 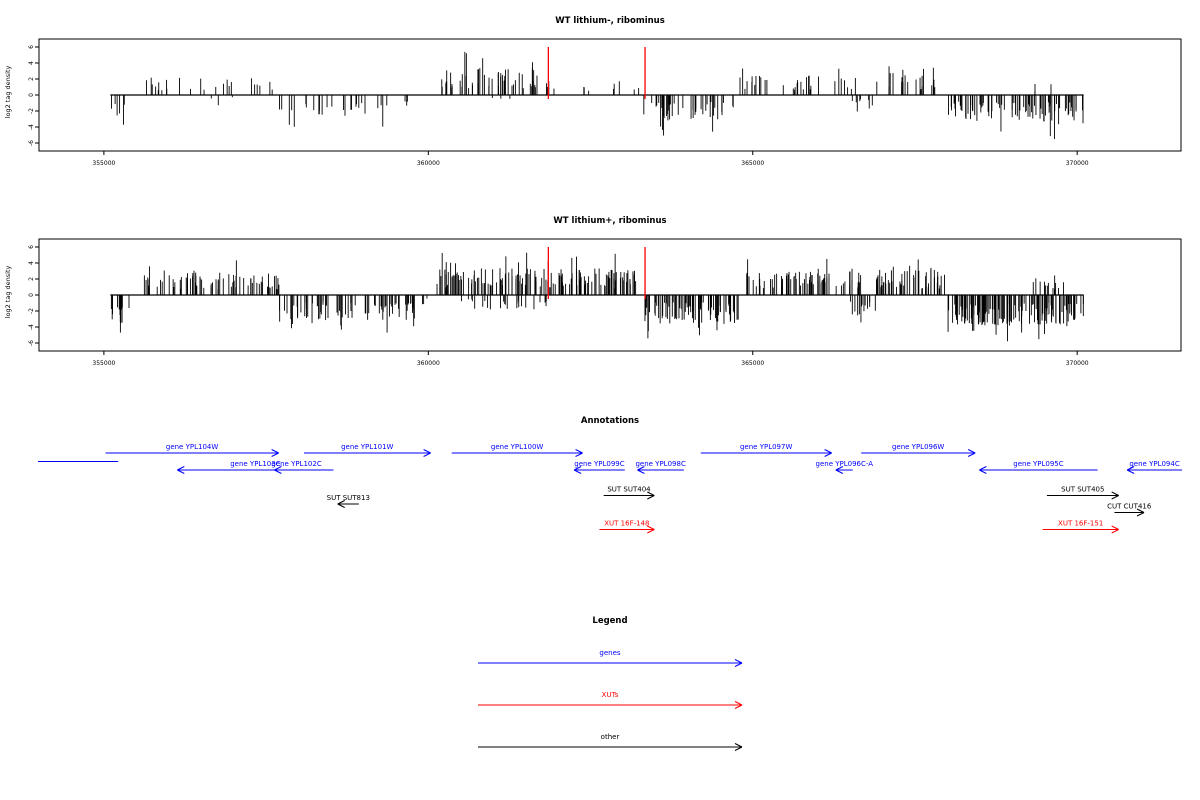 I want to click on feature-label: XUT 16F-151, so click(x=1080, y=524).